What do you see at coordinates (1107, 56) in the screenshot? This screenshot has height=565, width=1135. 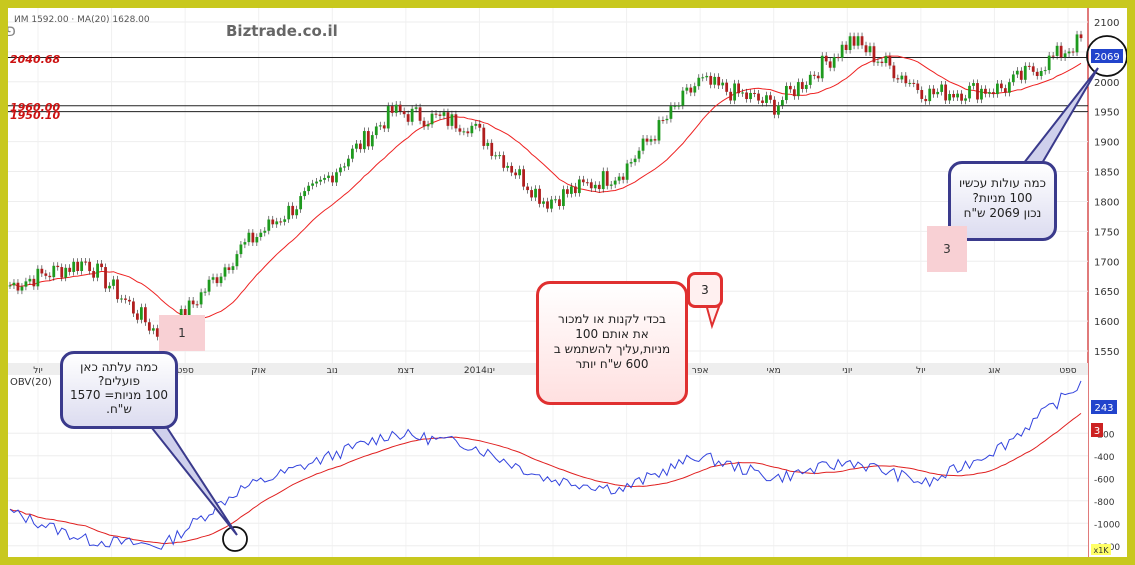 I see `current-price-badge` at bounding box center [1107, 56].